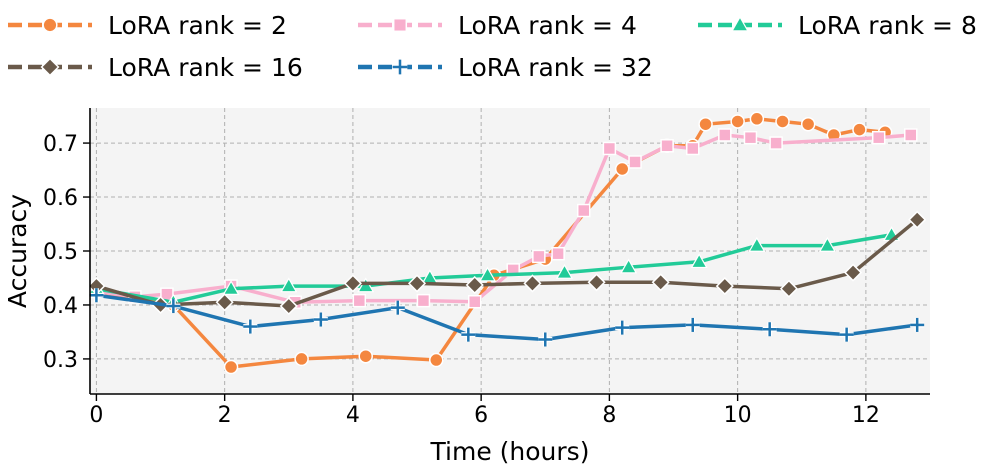  Describe the element at coordinates (353, 415) in the screenshot. I see `x-tick-label: 4` at that location.